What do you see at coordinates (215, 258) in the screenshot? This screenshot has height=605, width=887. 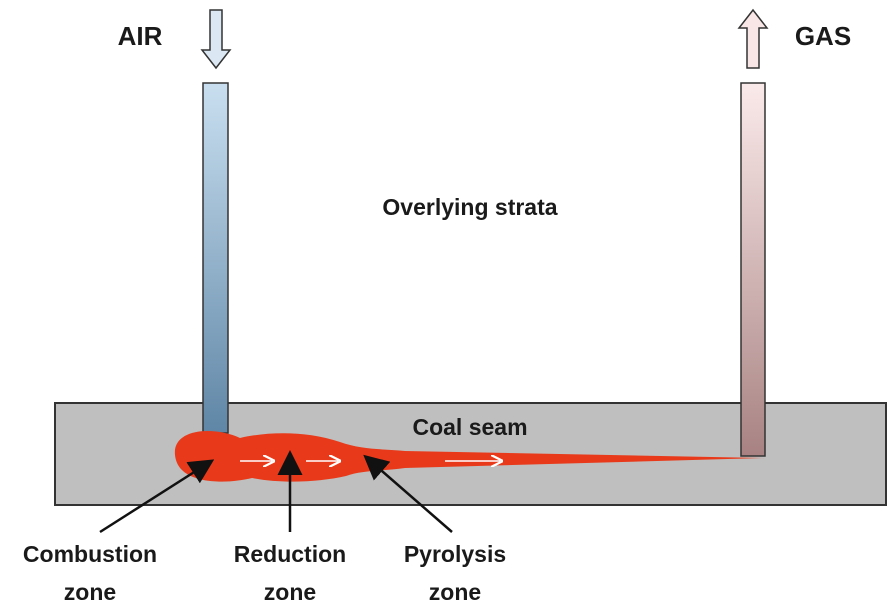 I see `injection-well` at bounding box center [215, 258].